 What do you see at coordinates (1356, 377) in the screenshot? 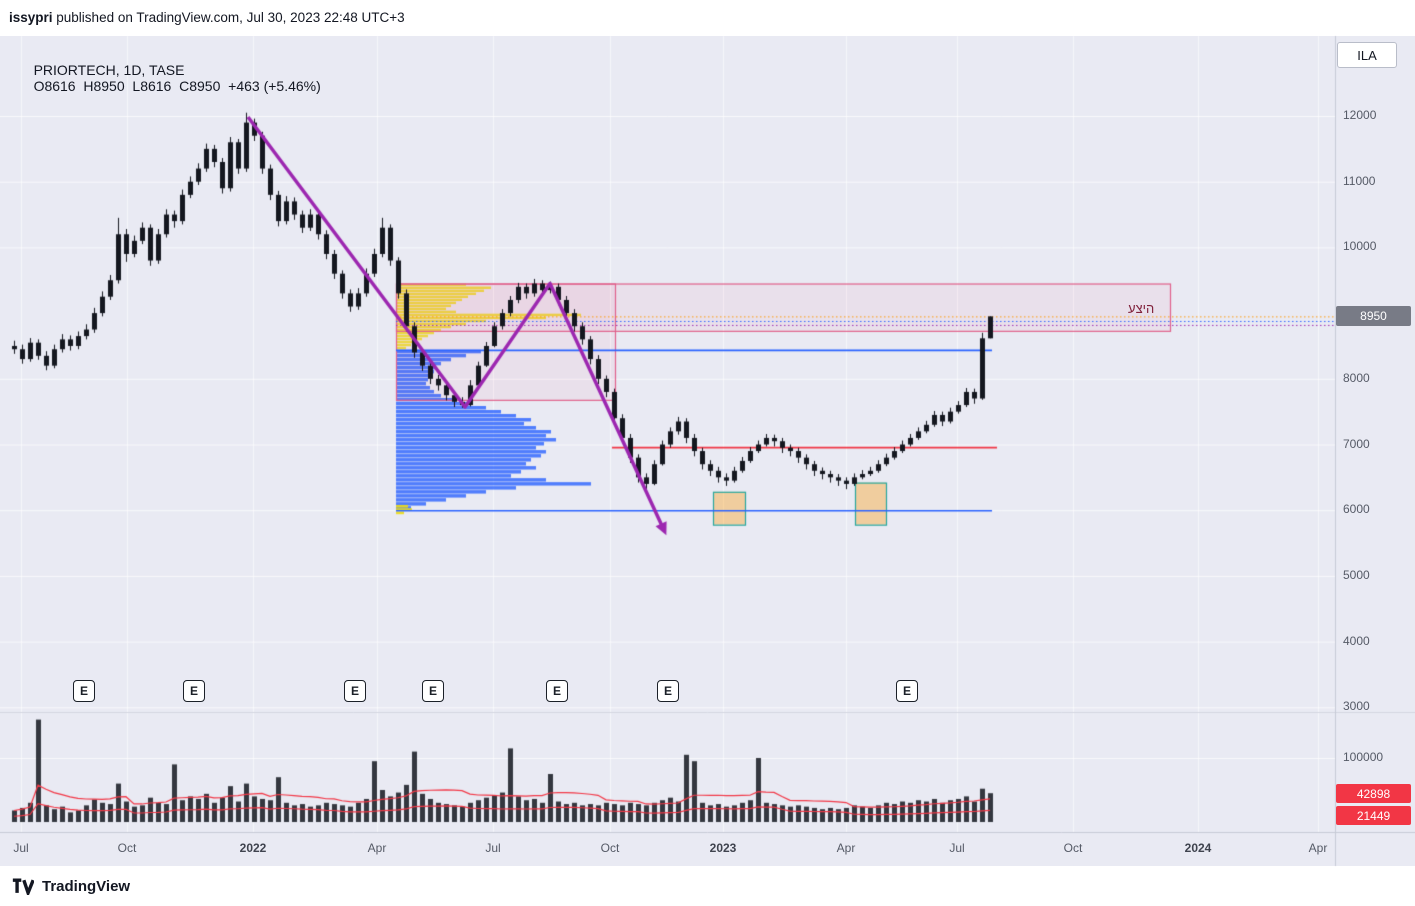
I see `price-axis-label: 8000` at bounding box center [1356, 377].